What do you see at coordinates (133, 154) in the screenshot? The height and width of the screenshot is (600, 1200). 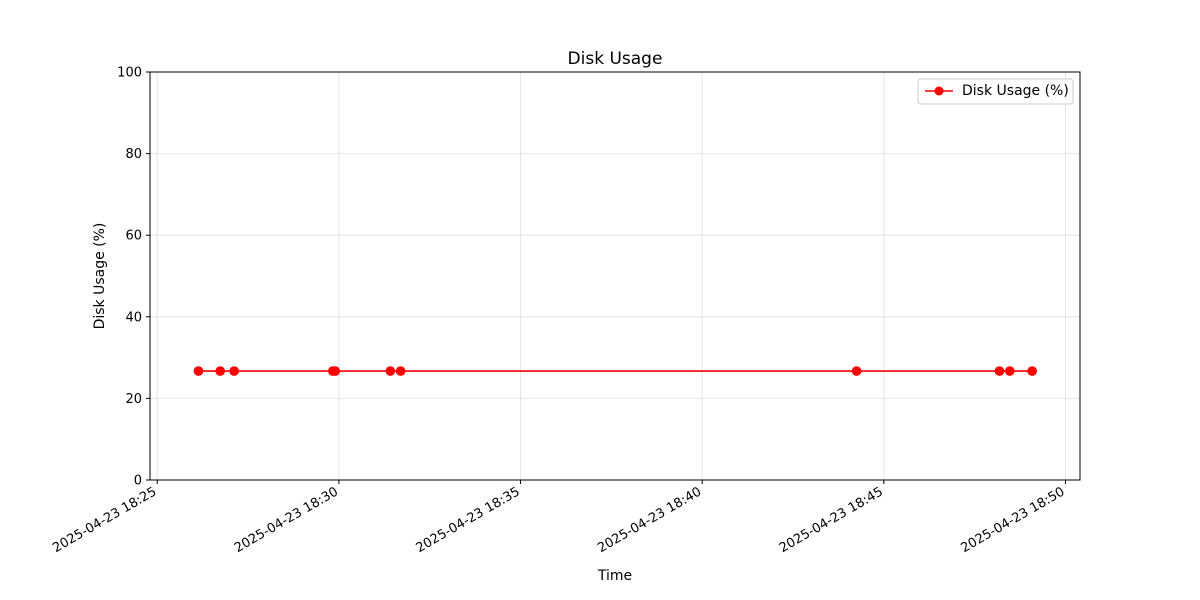 I see `y-tick-label: 80` at bounding box center [133, 154].